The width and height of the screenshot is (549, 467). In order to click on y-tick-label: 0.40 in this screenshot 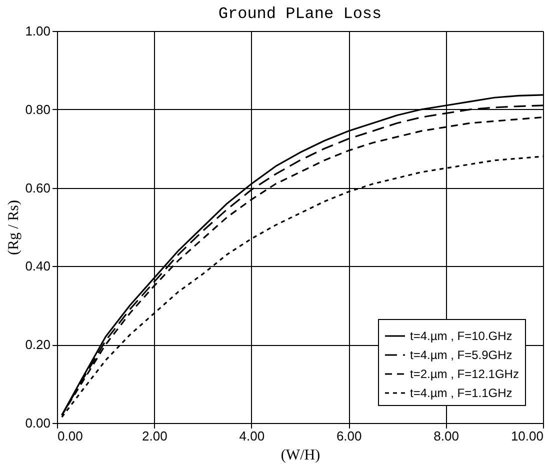, I will do `click(37, 266)`.